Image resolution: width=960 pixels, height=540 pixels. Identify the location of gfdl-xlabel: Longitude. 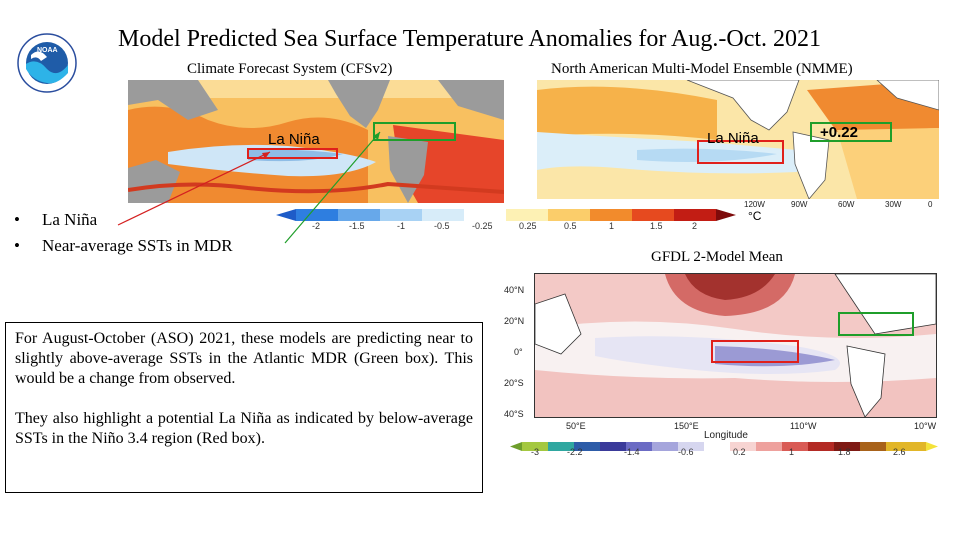
(726, 435).